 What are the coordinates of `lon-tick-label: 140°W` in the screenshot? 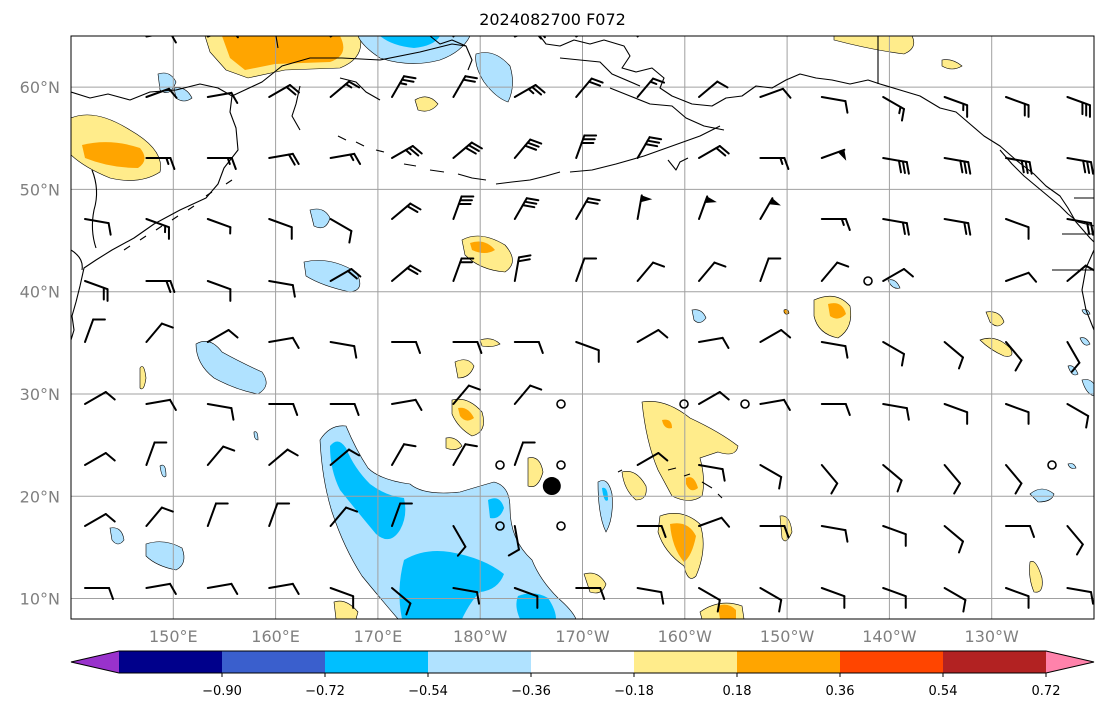 It's located at (889, 636).